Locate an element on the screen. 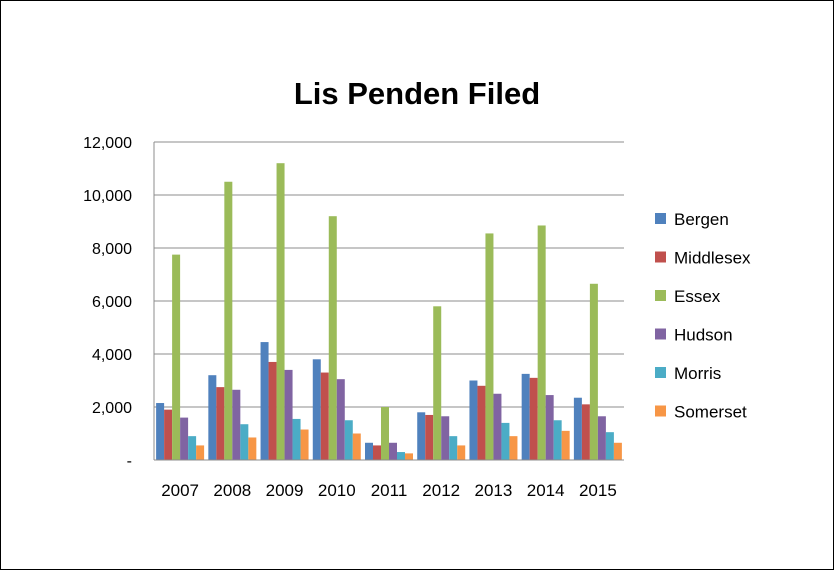 The width and height of the screenshot is (834, 570). bar-somerset-2007 is located at coordinates (200, 452).